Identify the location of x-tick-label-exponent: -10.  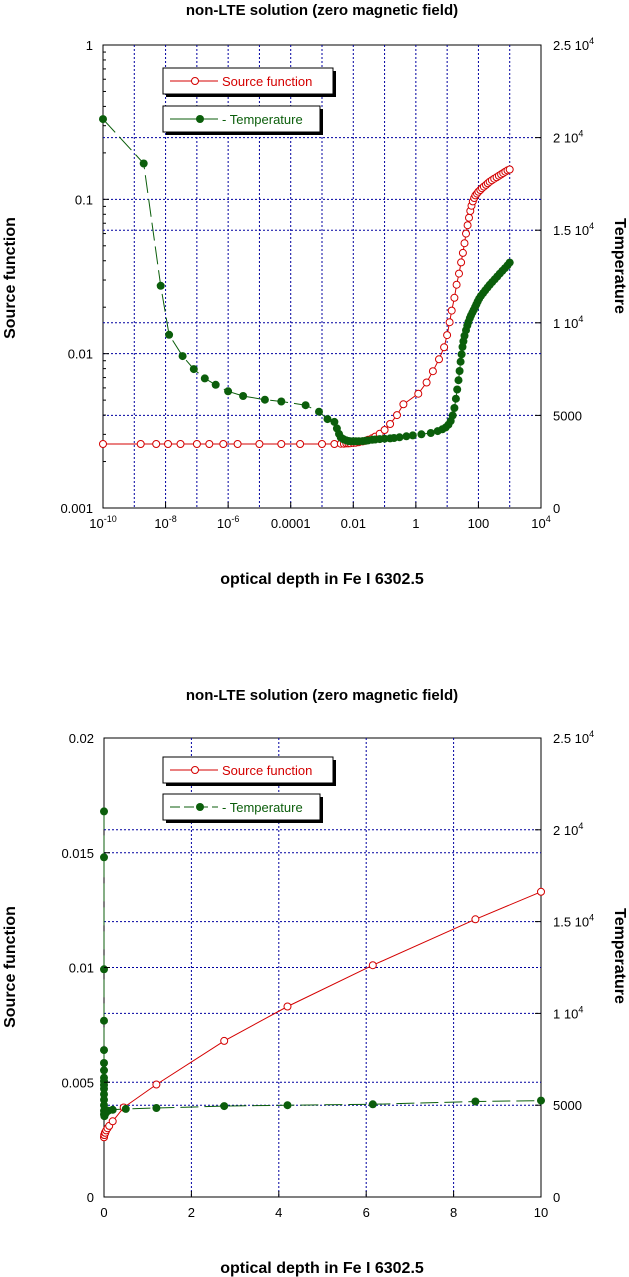
(110, 519).